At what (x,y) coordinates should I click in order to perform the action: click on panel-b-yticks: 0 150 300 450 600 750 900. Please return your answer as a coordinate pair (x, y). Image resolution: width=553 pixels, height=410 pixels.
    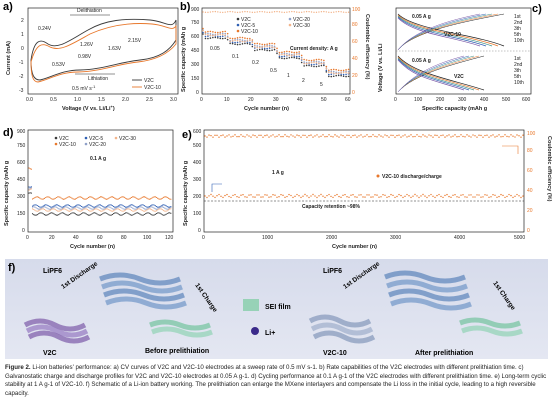
    Looking at the image, I should click on (195, 51).